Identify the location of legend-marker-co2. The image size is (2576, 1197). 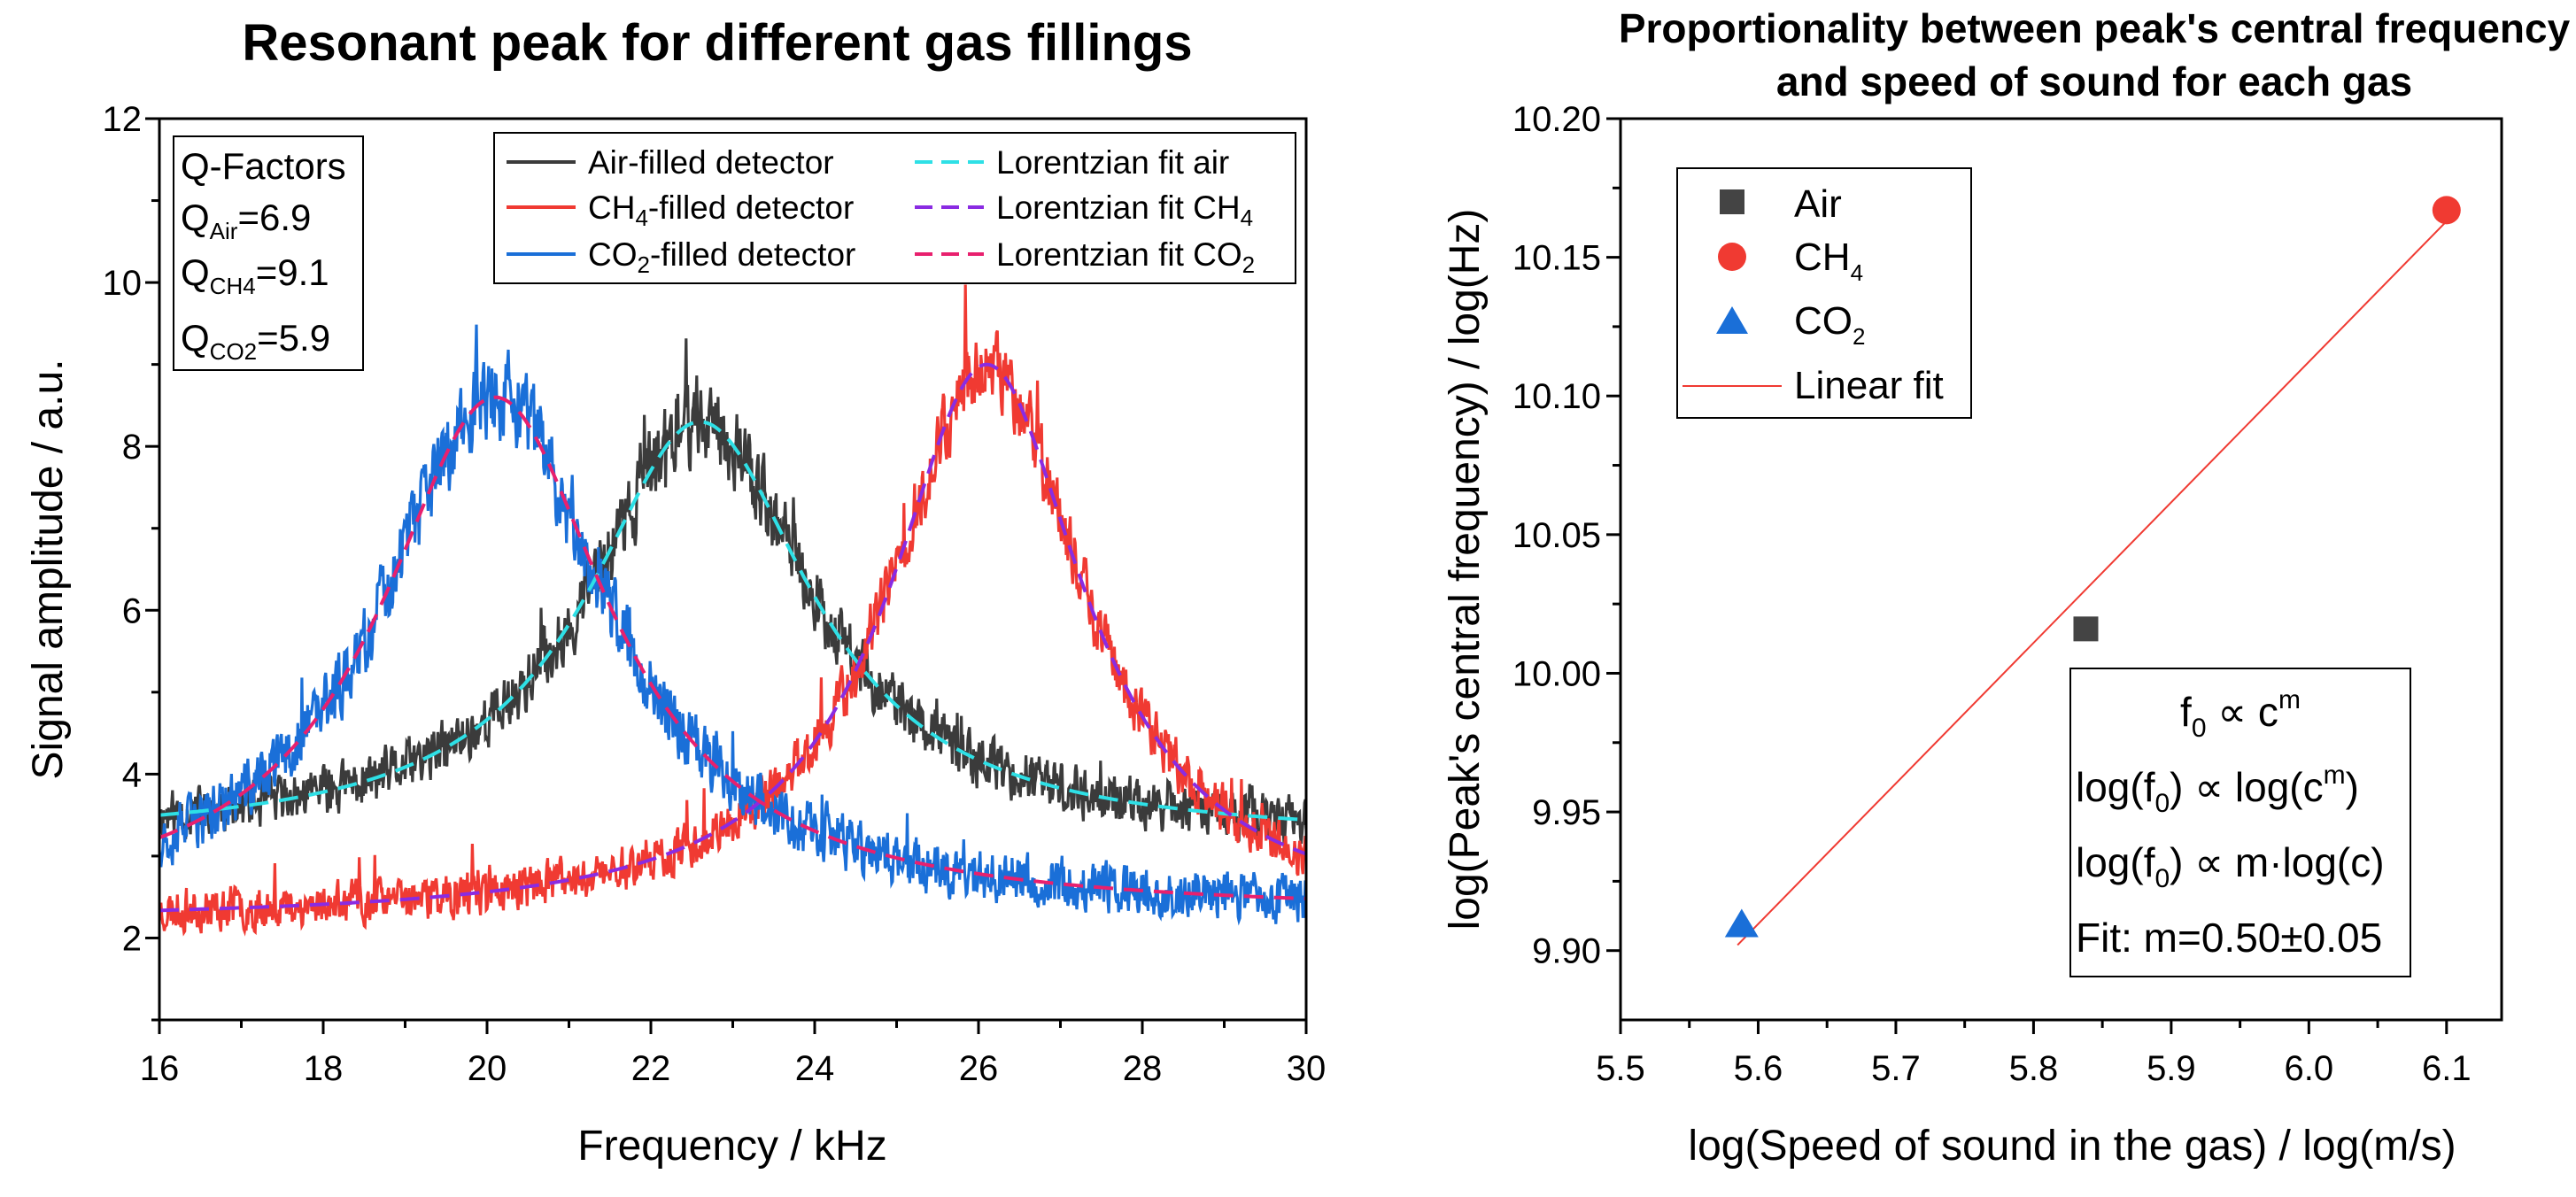
(1732, 320).